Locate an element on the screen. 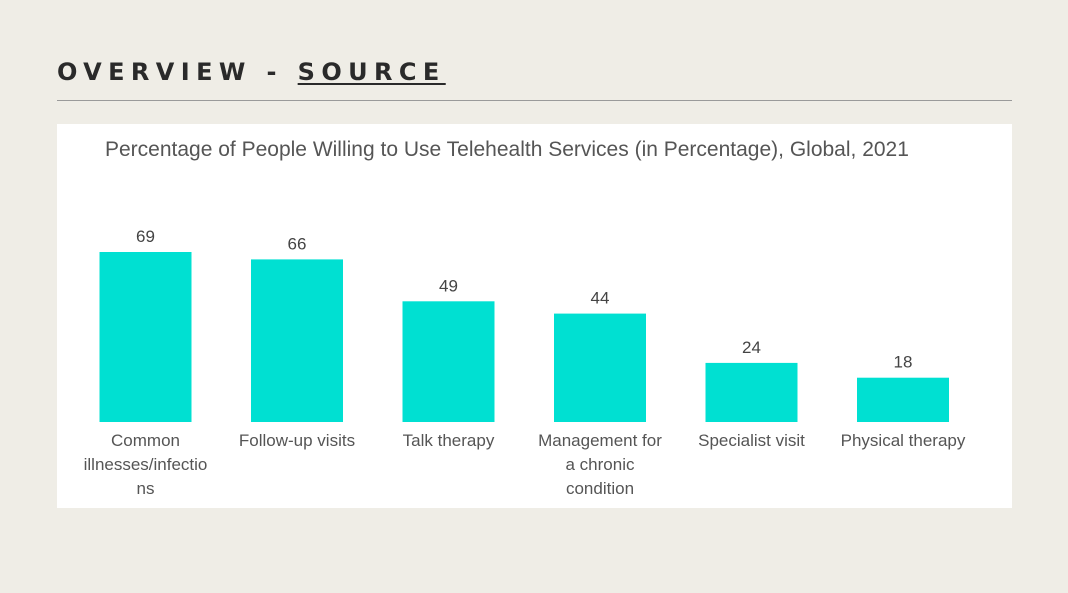  data-label-1: 69 is located at coordinates (145, 236).